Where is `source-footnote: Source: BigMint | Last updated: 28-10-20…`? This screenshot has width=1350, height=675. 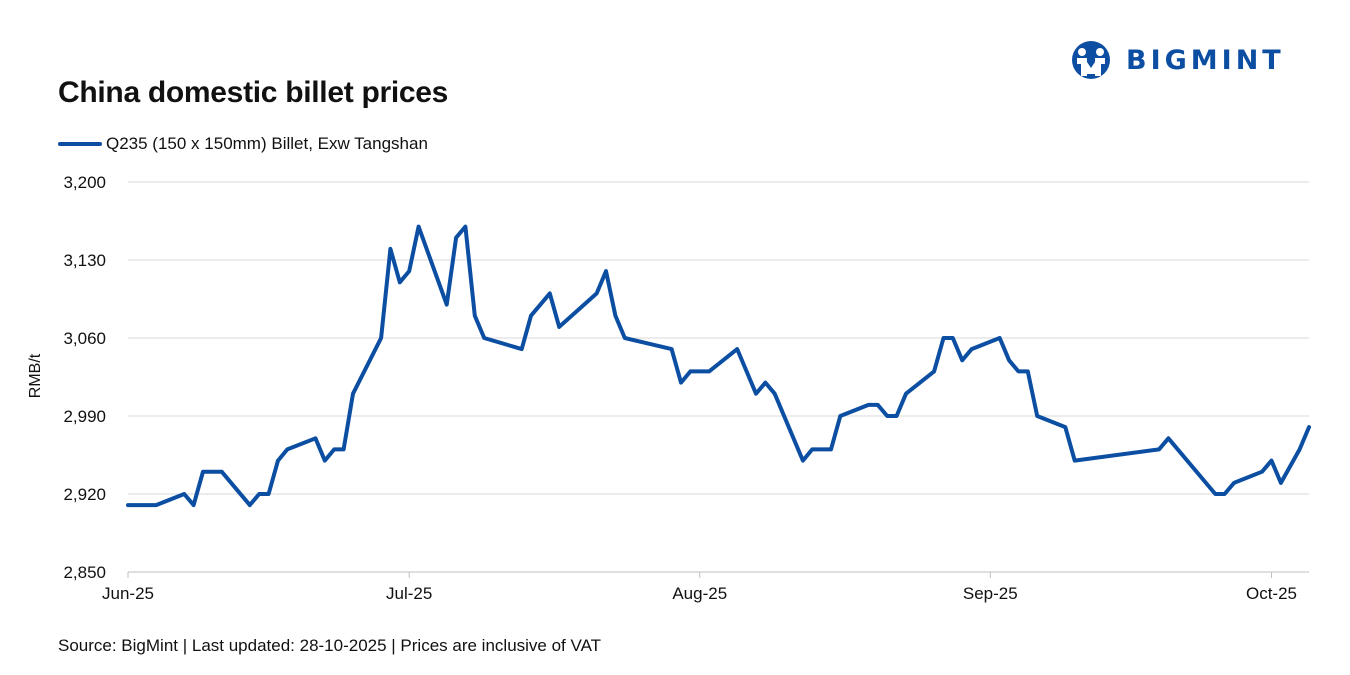 source-footnote: Source: BigMint | Last updated: 28-10-20… is located at coordinates (330, 645).